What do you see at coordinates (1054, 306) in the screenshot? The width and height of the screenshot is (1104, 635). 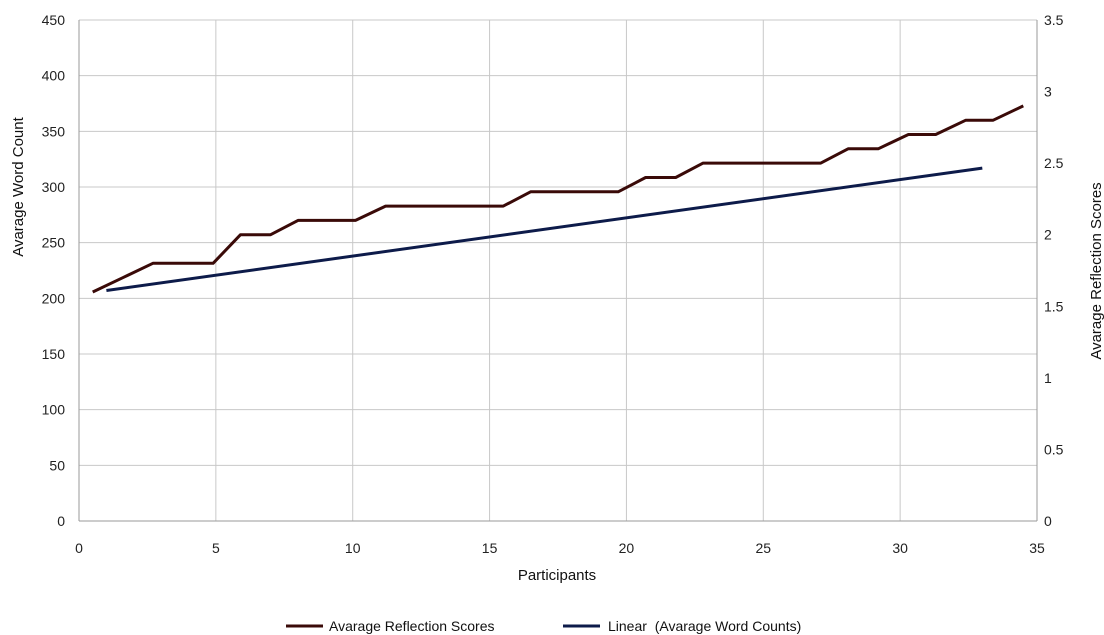 I see `right-tick-label: 1.5` at bounding box center [1054, 306].